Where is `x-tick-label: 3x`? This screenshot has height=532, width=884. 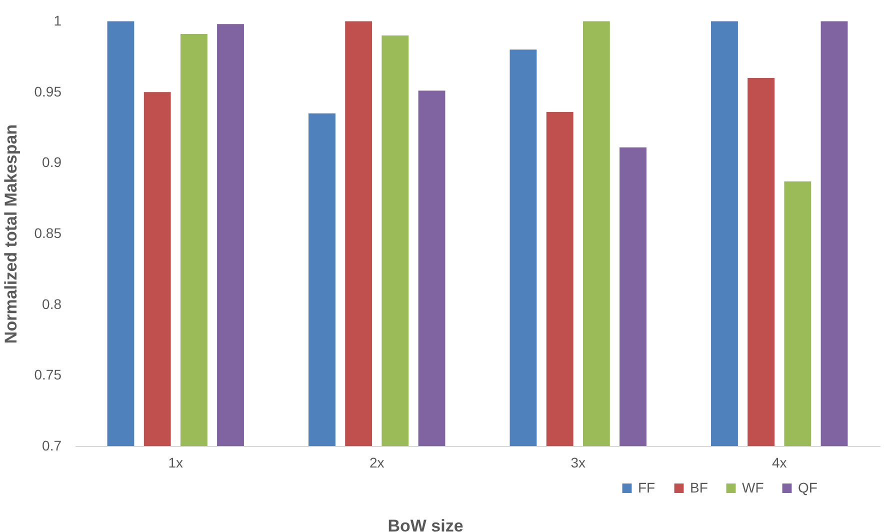 x-tick-label: 3x is located at coordinates (578, 462).